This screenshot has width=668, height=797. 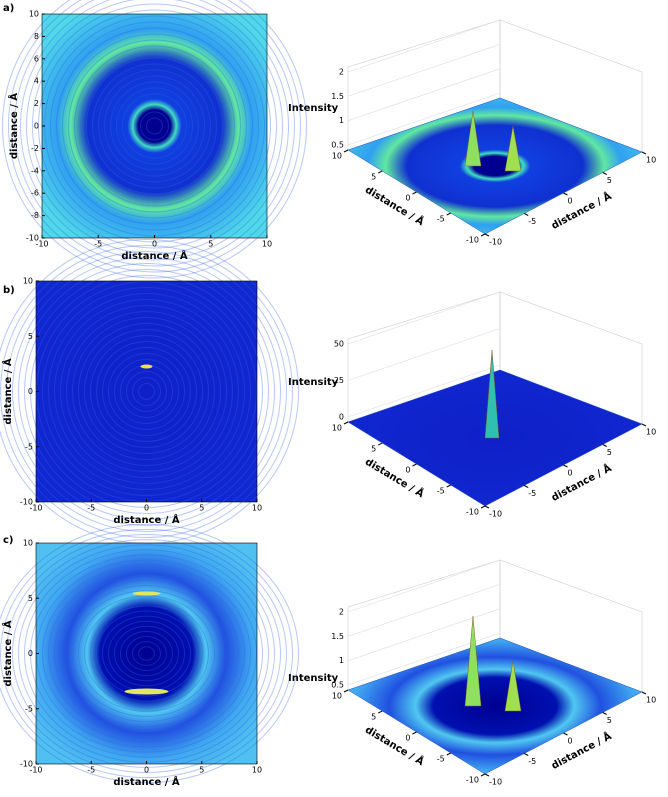 What do you see at coordinates (495, 782) in the screenshot?
I see `y3d-tick-label: -10` at bounding box center [495, 782].